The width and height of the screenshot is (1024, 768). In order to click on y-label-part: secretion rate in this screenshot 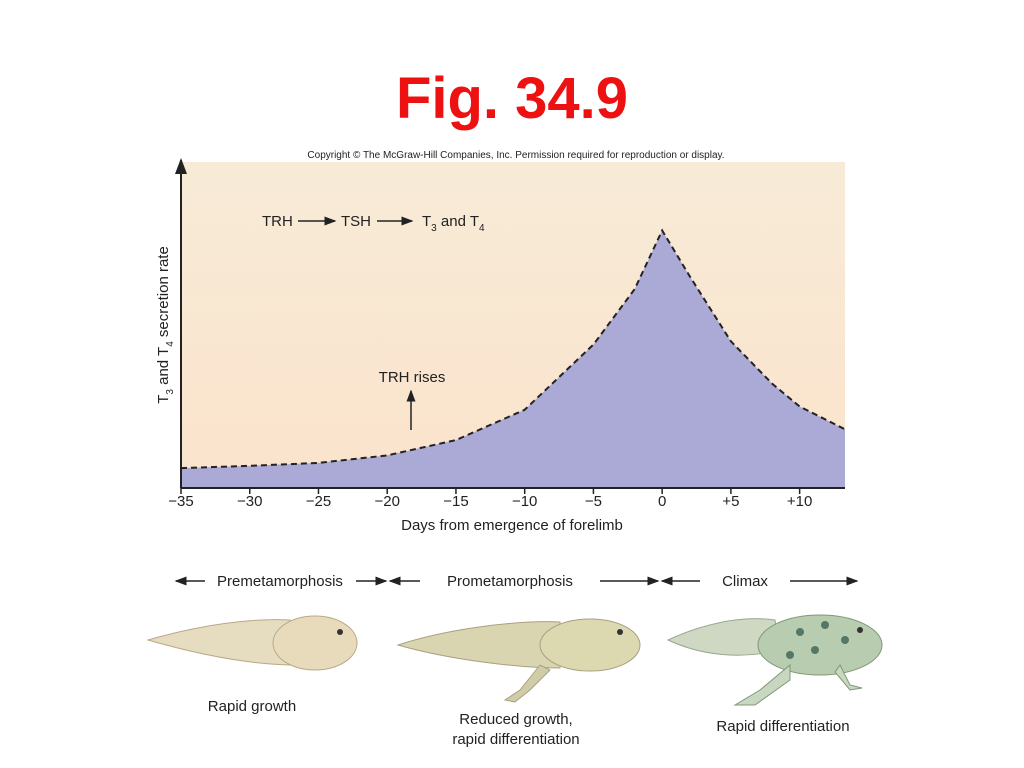, I will do `click(163, 293)`.